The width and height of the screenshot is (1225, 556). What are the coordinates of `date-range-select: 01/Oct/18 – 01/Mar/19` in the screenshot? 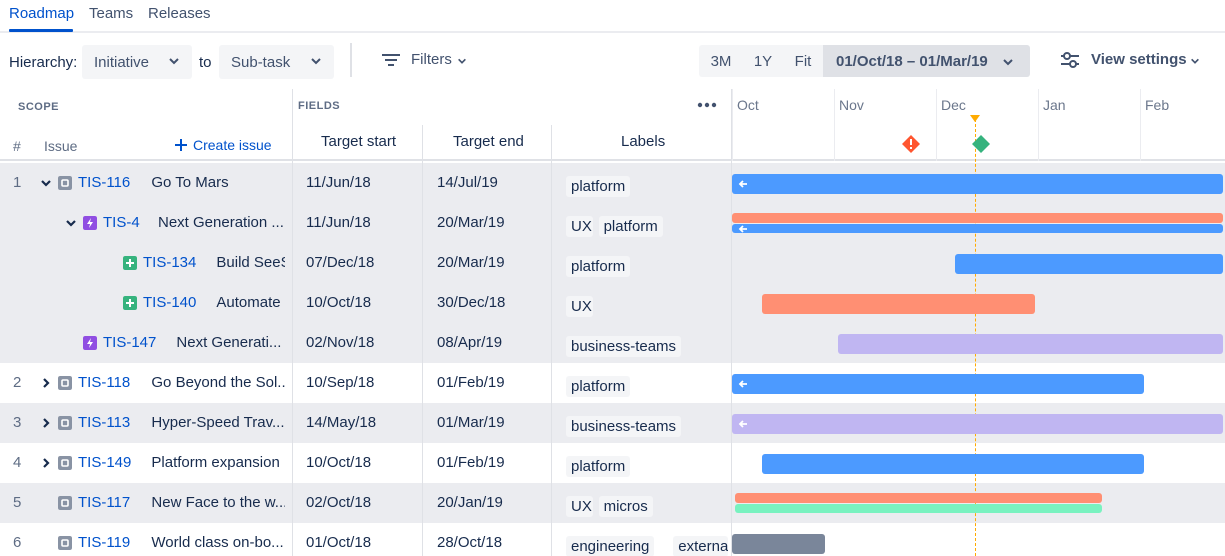 It's located at (926, 61).